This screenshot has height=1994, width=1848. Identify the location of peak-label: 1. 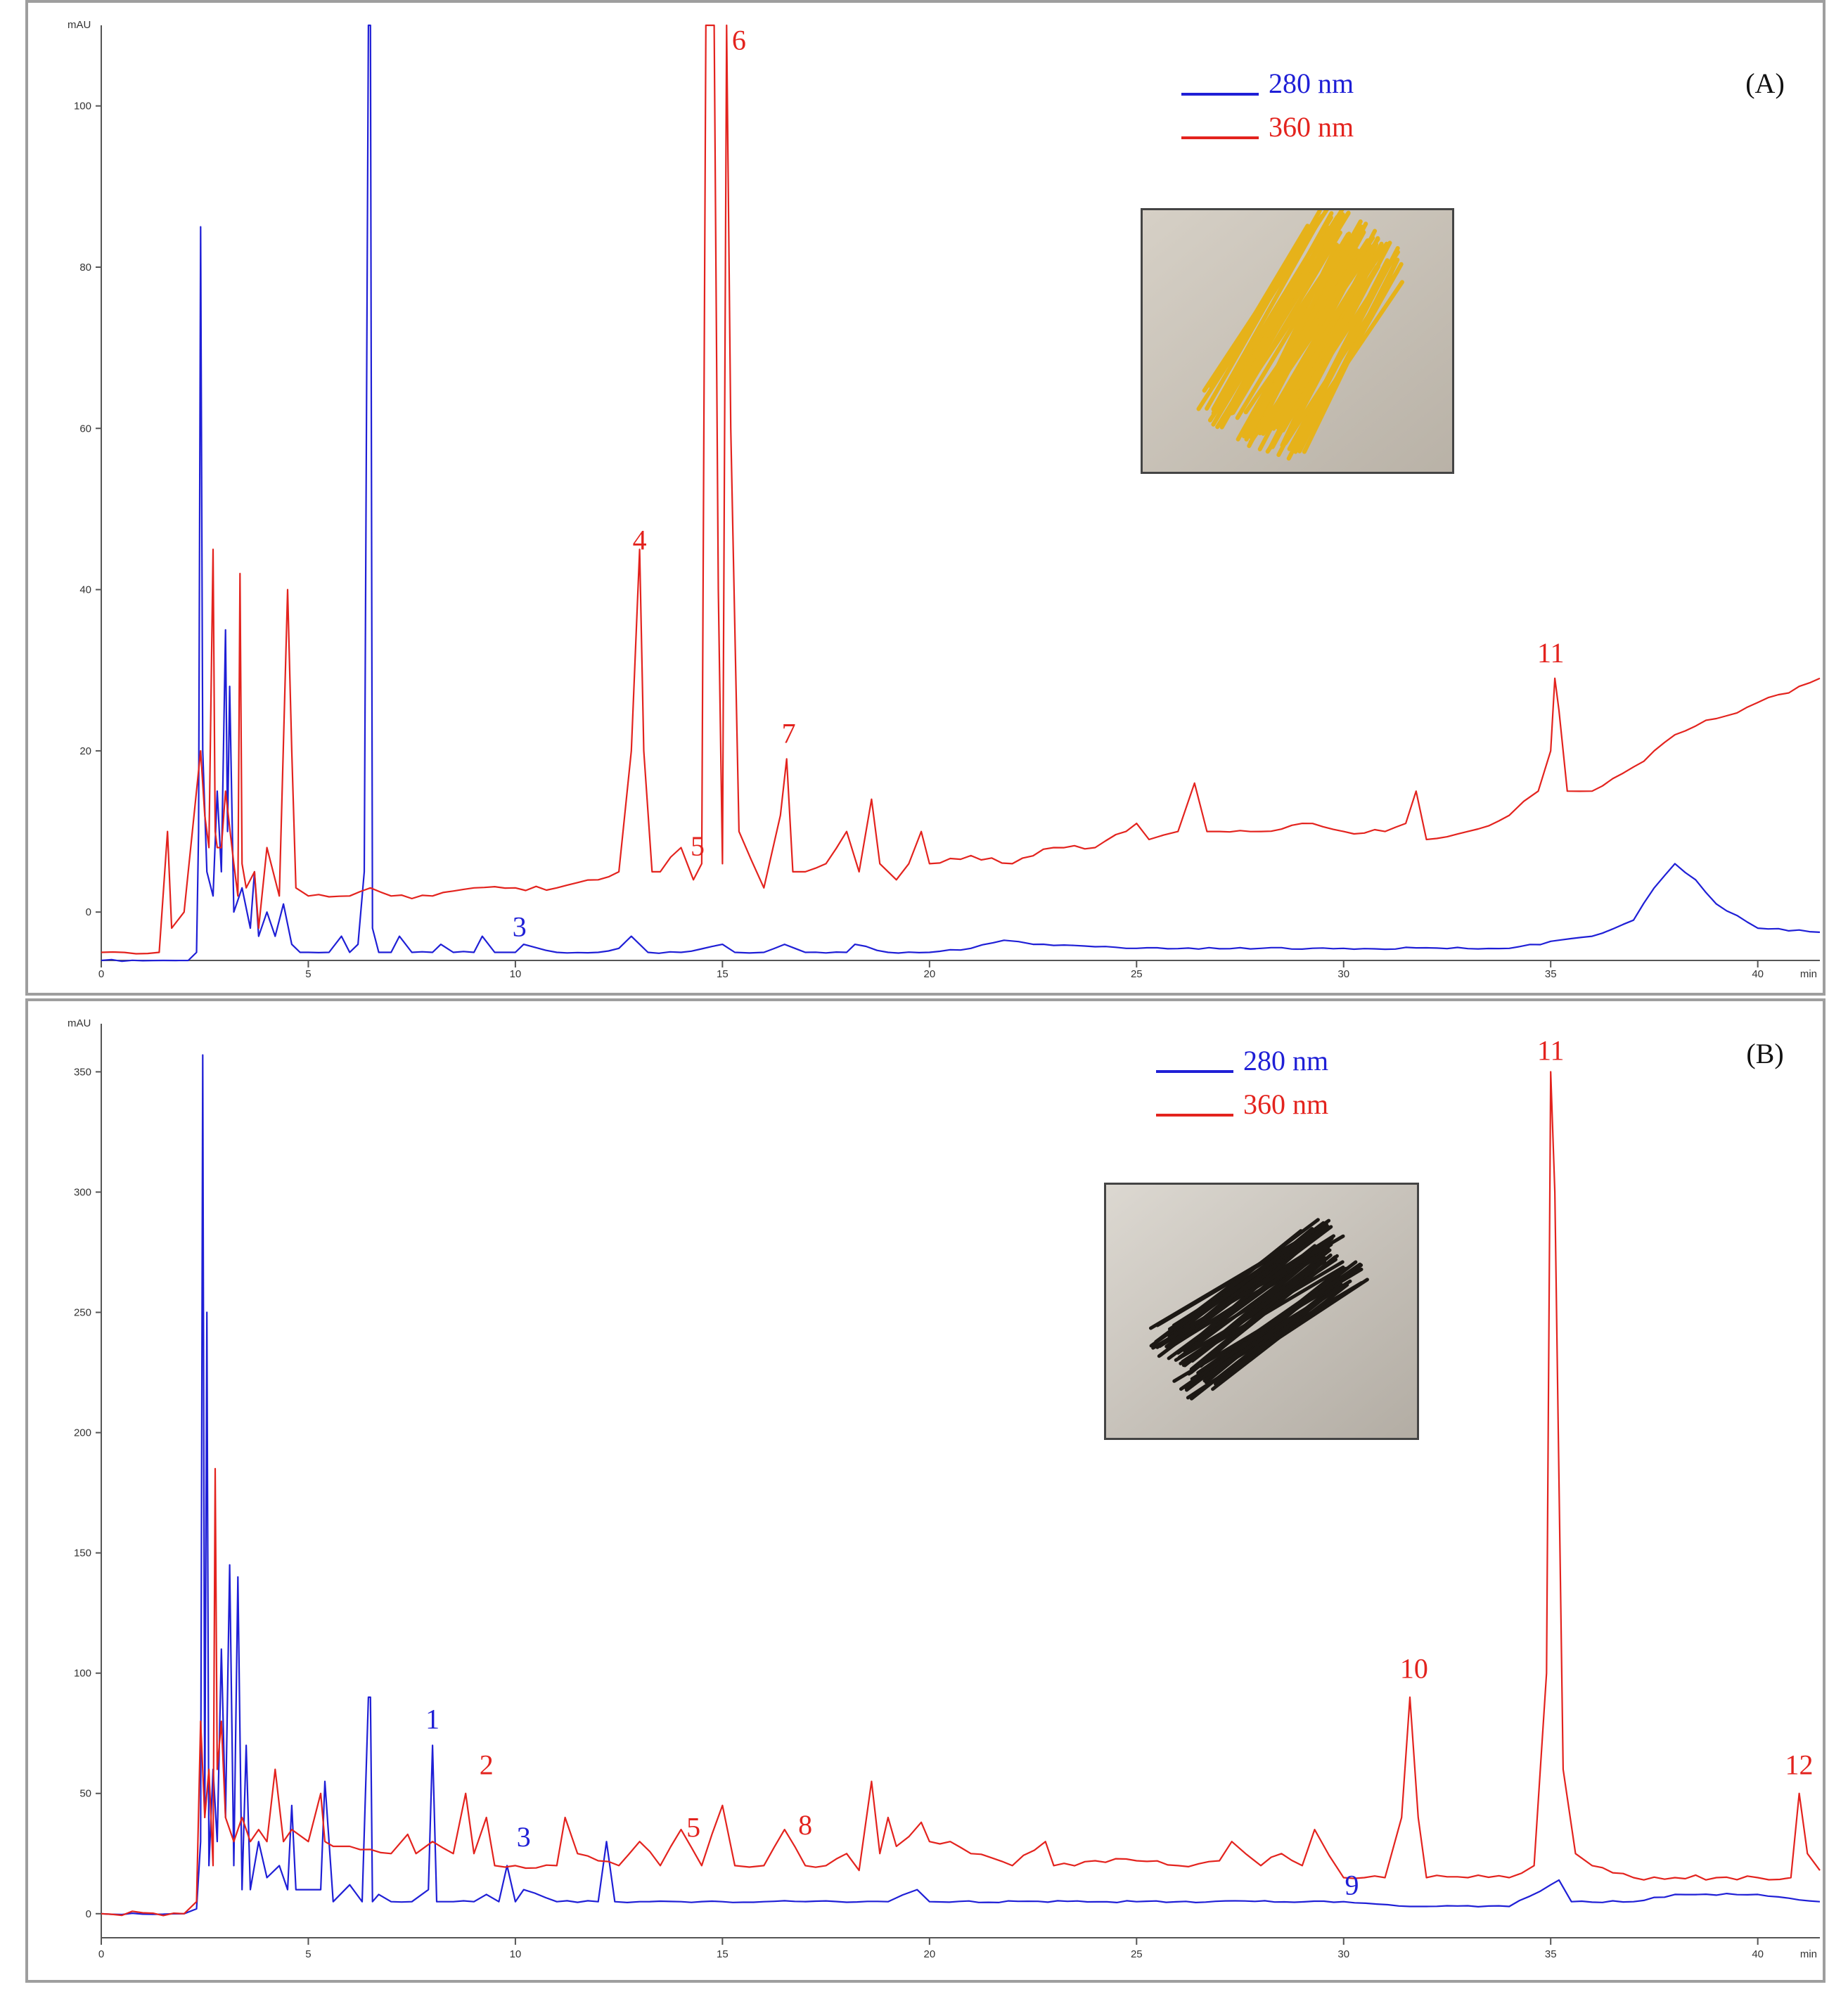
(432, 1719).